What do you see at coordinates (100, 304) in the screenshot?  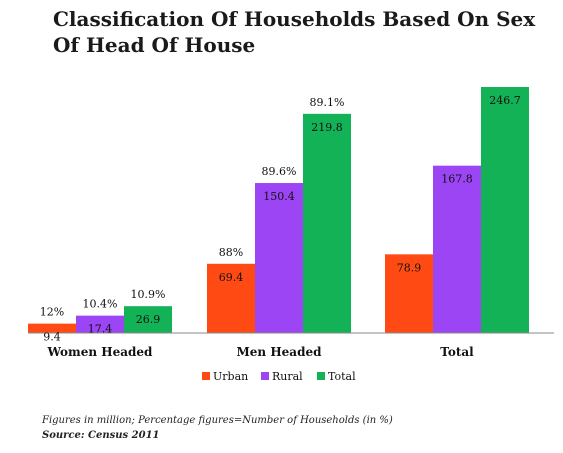 I see `percent-label-women-headed-rural: 10.4%` at bounding box center [100, 304].